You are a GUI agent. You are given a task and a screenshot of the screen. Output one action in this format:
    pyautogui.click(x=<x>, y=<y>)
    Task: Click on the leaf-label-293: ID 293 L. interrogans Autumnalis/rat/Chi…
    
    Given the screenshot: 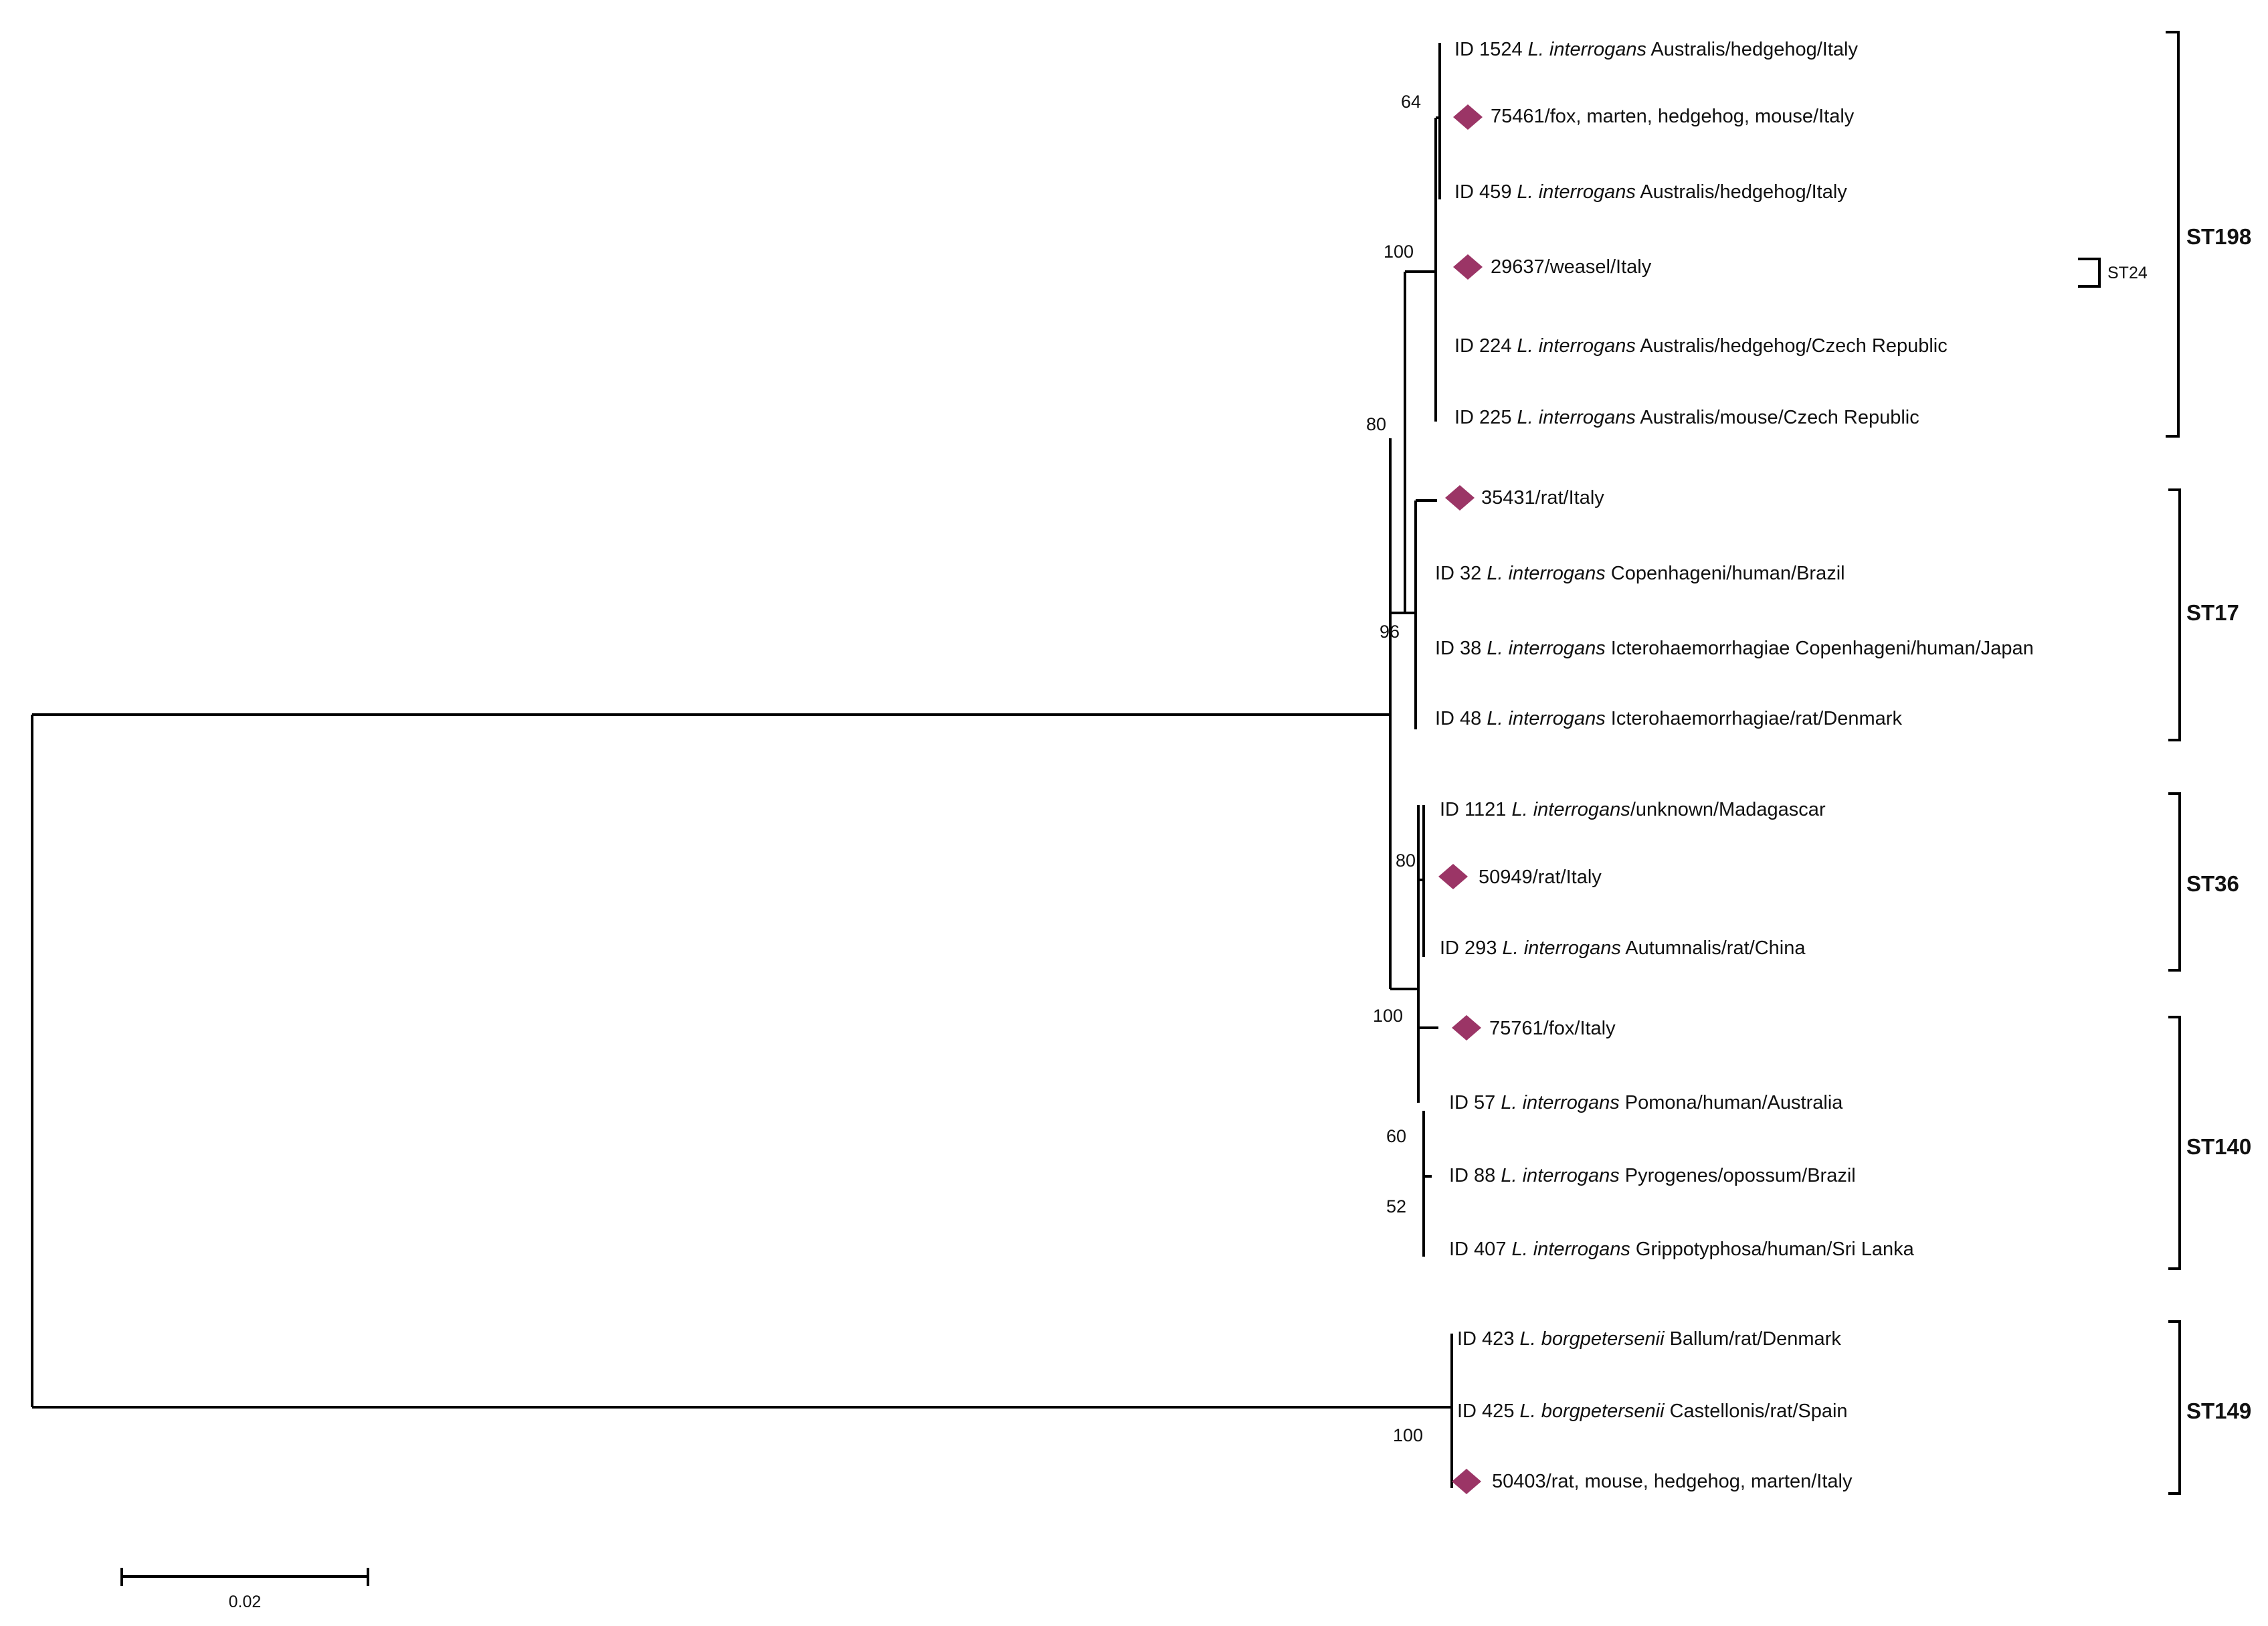 What is the action you would take?
    pyautogui.click(x=1623, y=948)
    